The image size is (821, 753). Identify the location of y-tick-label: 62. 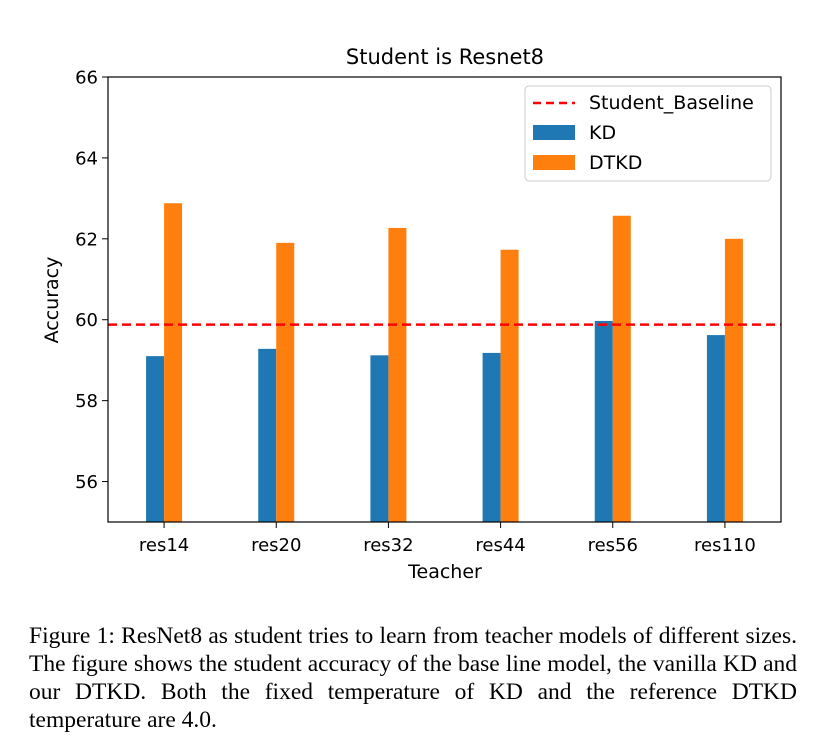
(86, 239).